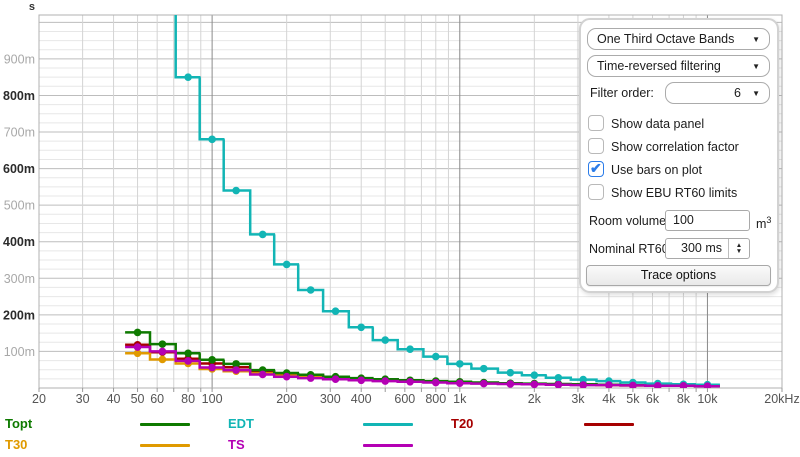 The height and width of the screenshot is (457, 800). I want to click on use-bars-on-plot-checkbox: ✔, so click(596, 168).